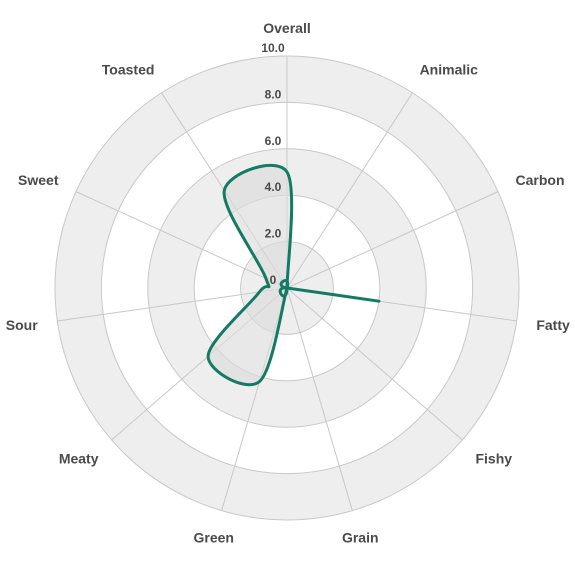 Image resolution: width=575 pixels, height=575 pixels. I want to click on series-shape, so click(293, 275).